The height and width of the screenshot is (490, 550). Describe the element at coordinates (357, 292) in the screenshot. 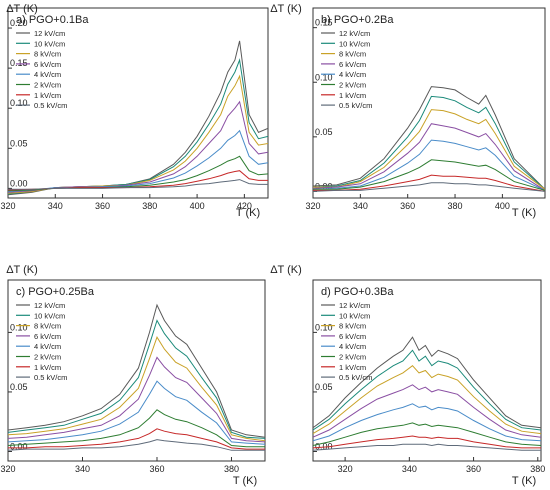

I see `panel-title: d) PGO+0.3Ba` at that location.